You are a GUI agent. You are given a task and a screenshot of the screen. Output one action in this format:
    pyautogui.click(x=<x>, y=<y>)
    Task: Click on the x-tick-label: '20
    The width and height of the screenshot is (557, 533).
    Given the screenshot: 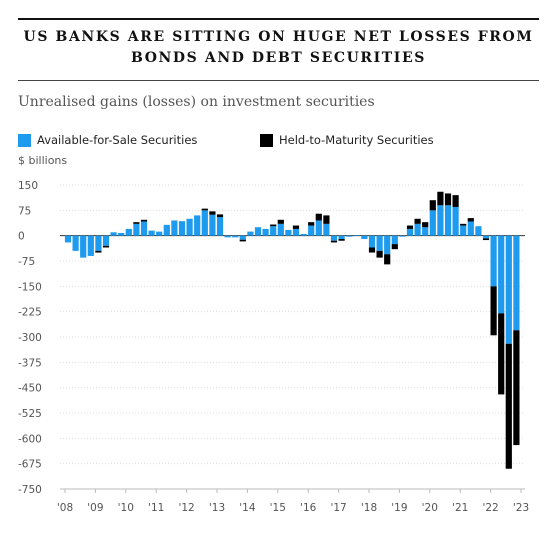 What is the action you would take?
    pyautogui.click(x=430, y=508)
    